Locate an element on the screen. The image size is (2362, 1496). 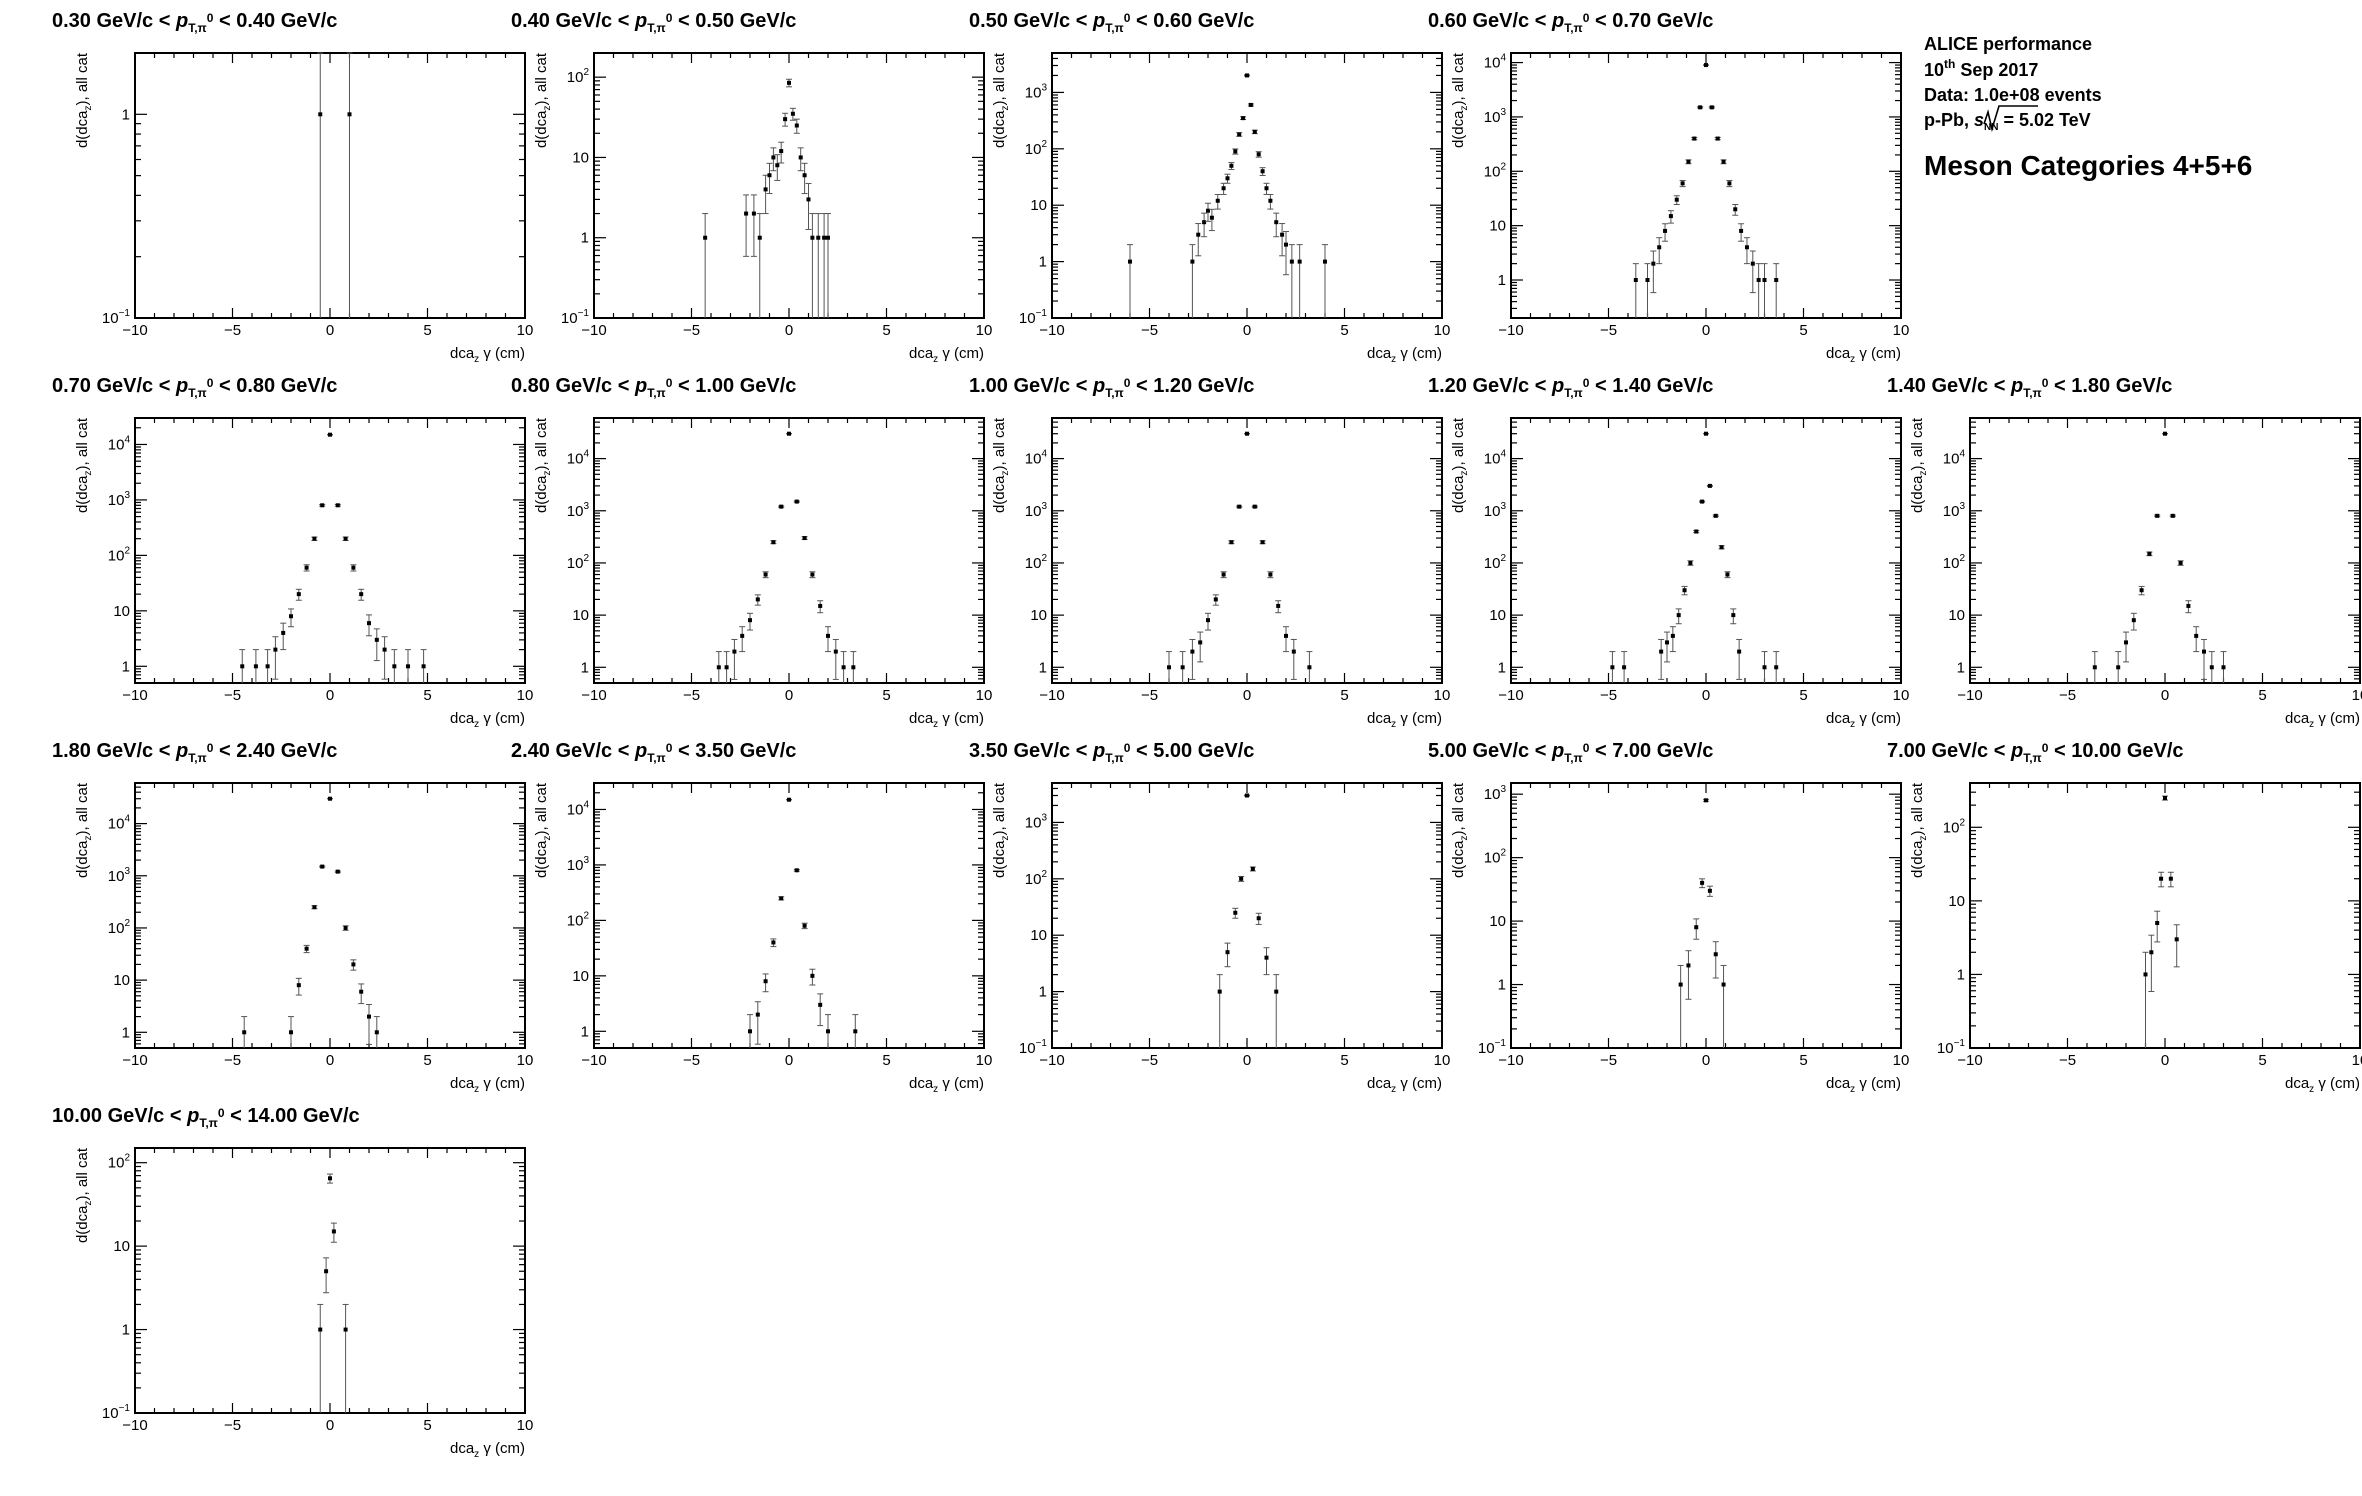
x-axis-label-base: dca is located at coordinates (462, 718).